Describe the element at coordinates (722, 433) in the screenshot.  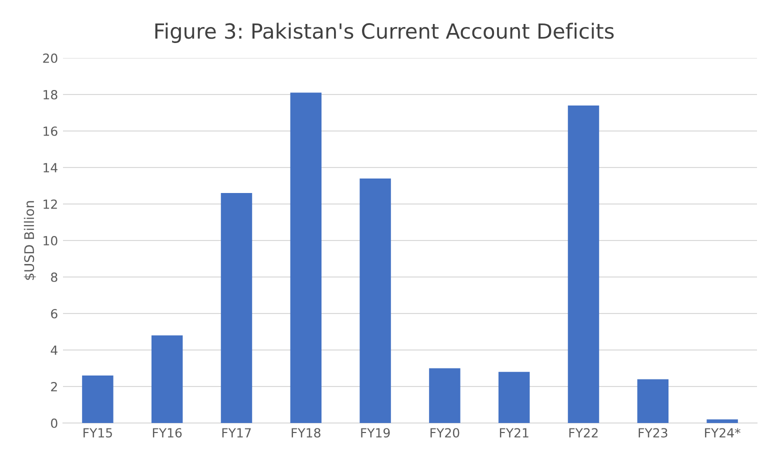
I see `x-tick-label: FY24*` at that location.